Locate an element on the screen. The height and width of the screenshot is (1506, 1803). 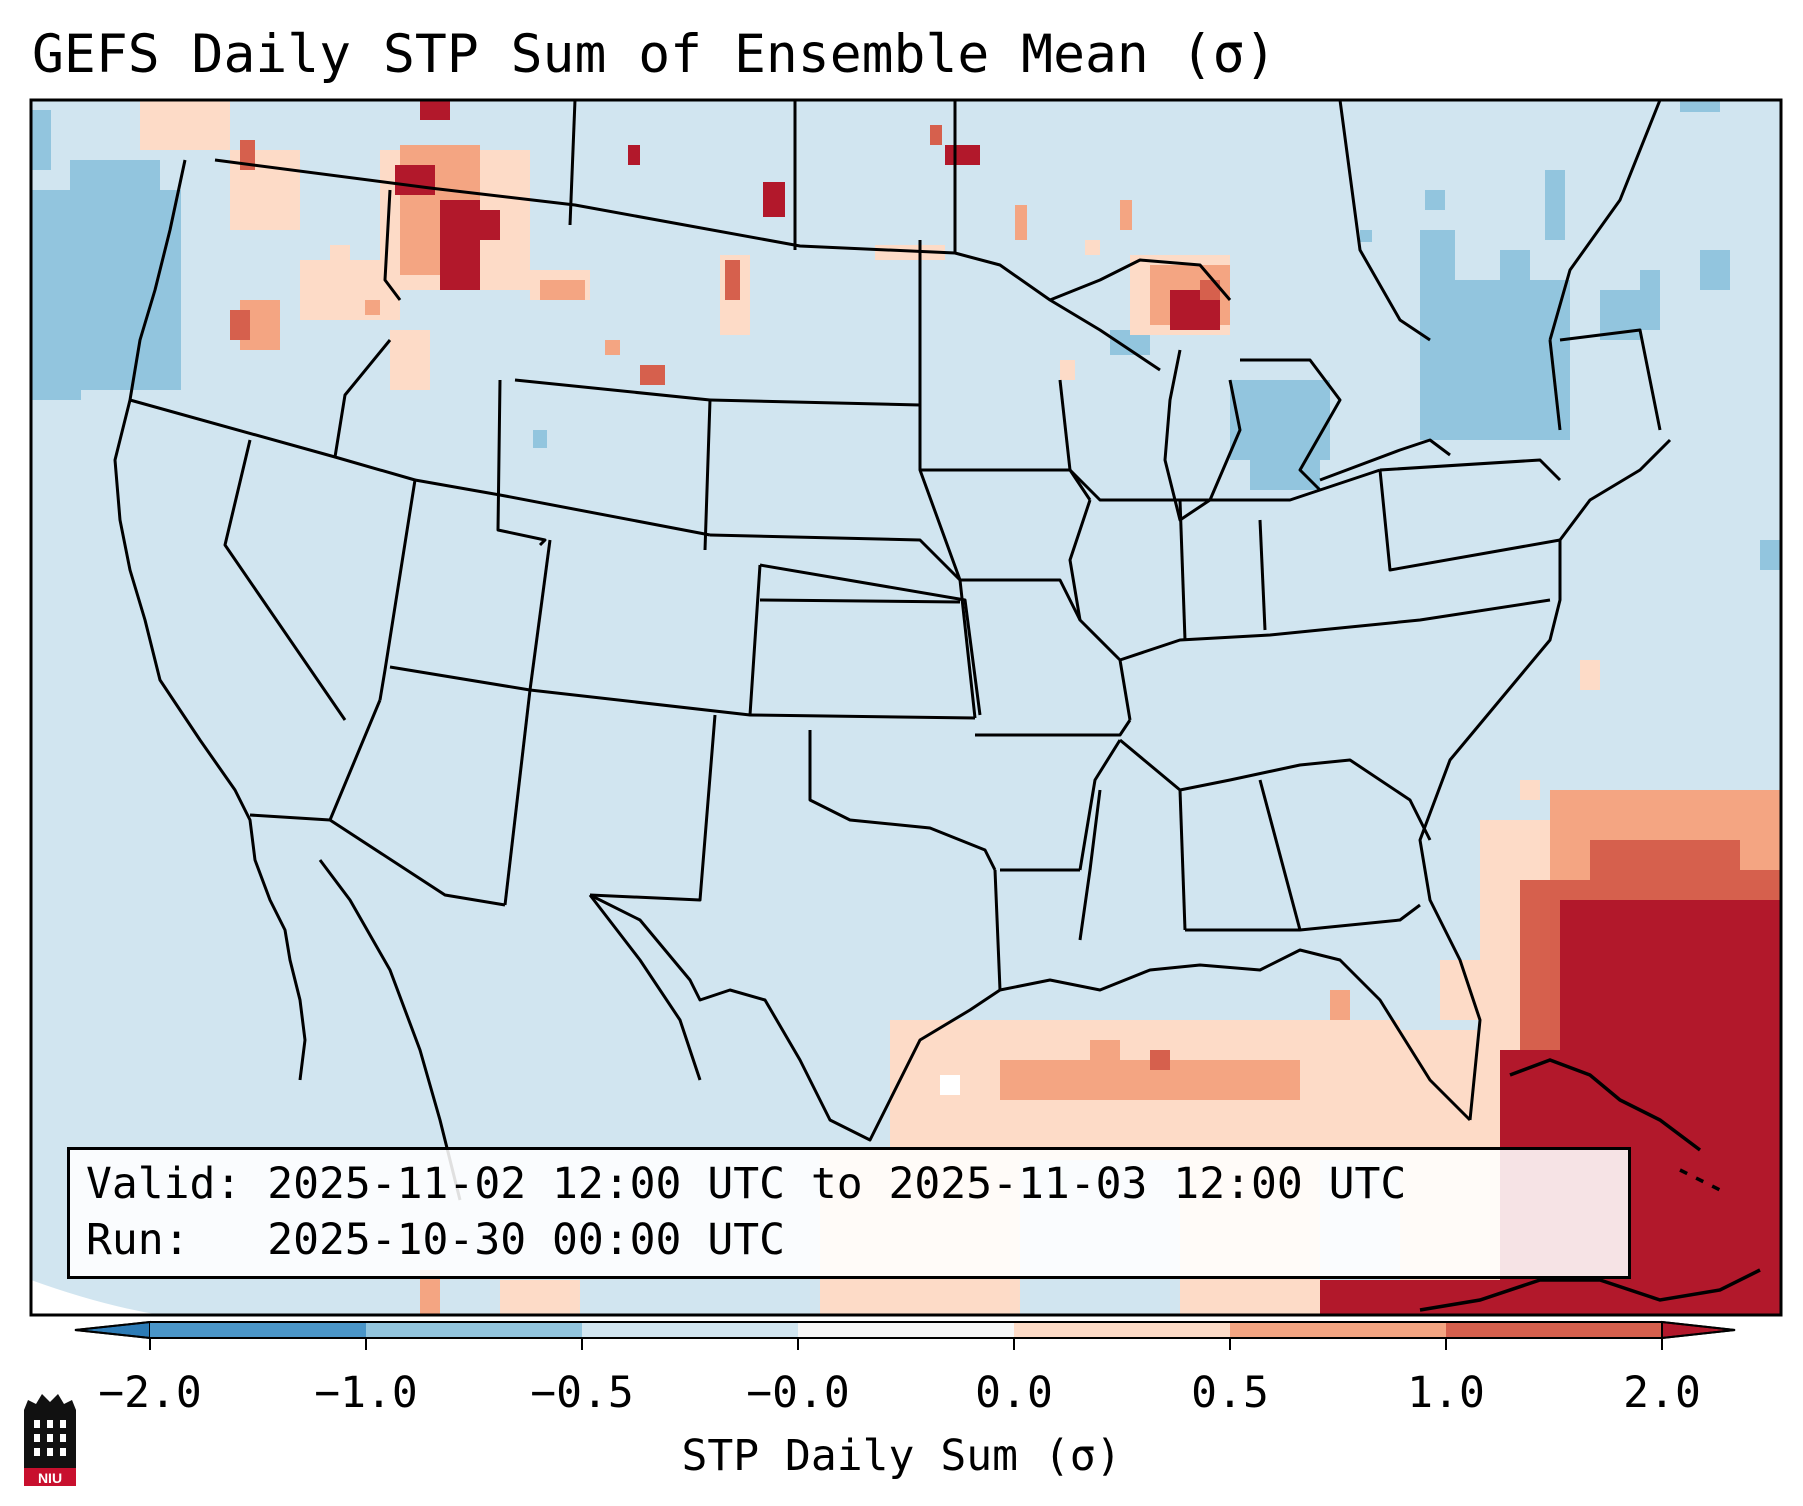
coastline-west is located at coordinates (210, 620).